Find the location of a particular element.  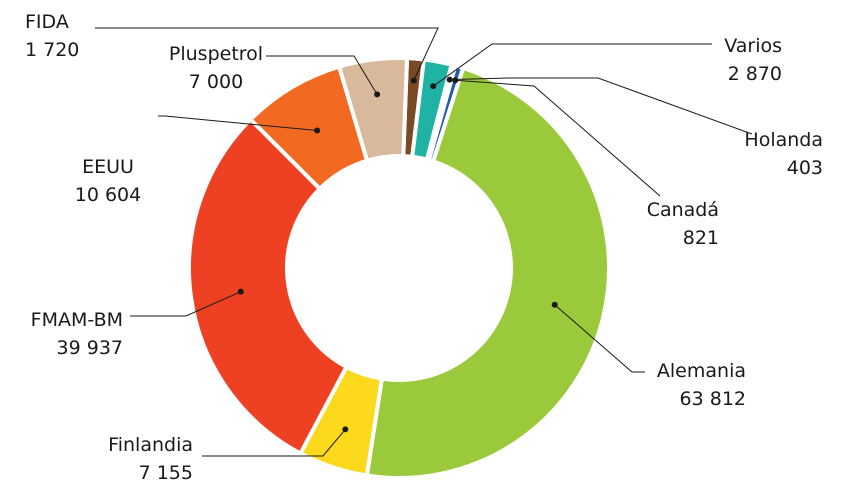

label-fida-name: FIDA is located at coordinates (47, 22).